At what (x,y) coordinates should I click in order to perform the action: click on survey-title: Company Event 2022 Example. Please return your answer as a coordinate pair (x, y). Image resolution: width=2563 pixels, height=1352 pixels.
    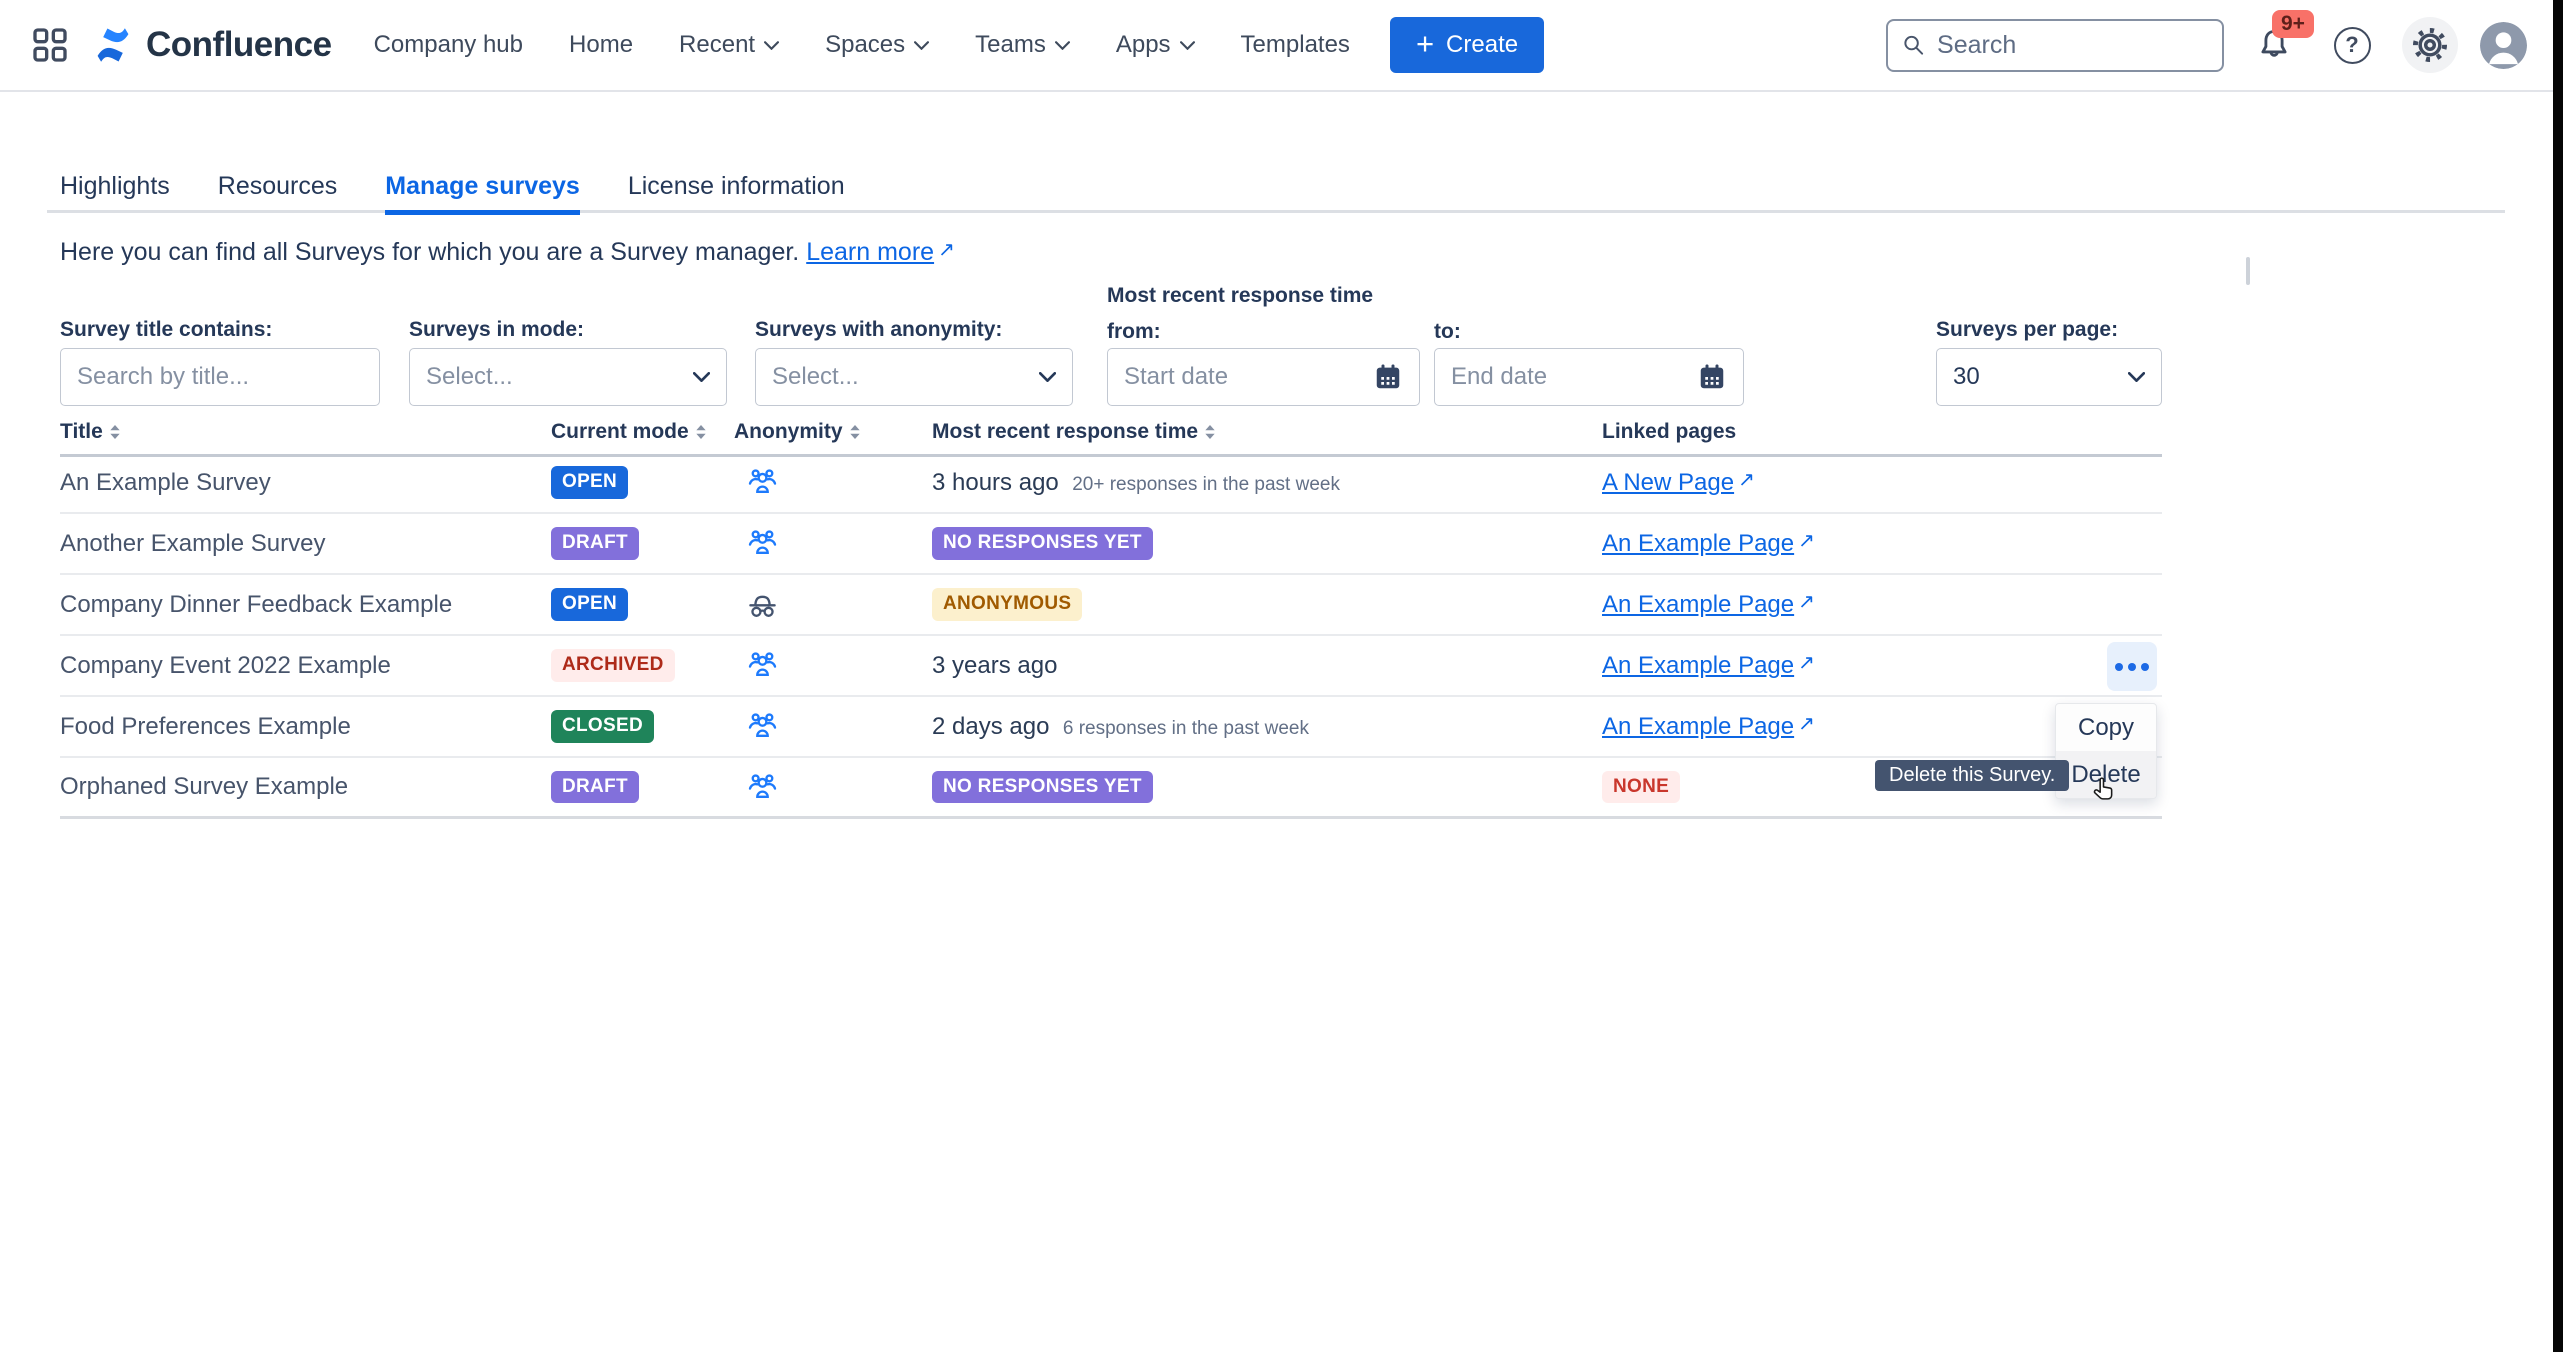
    Looking at the image, I should click on (225, 665).